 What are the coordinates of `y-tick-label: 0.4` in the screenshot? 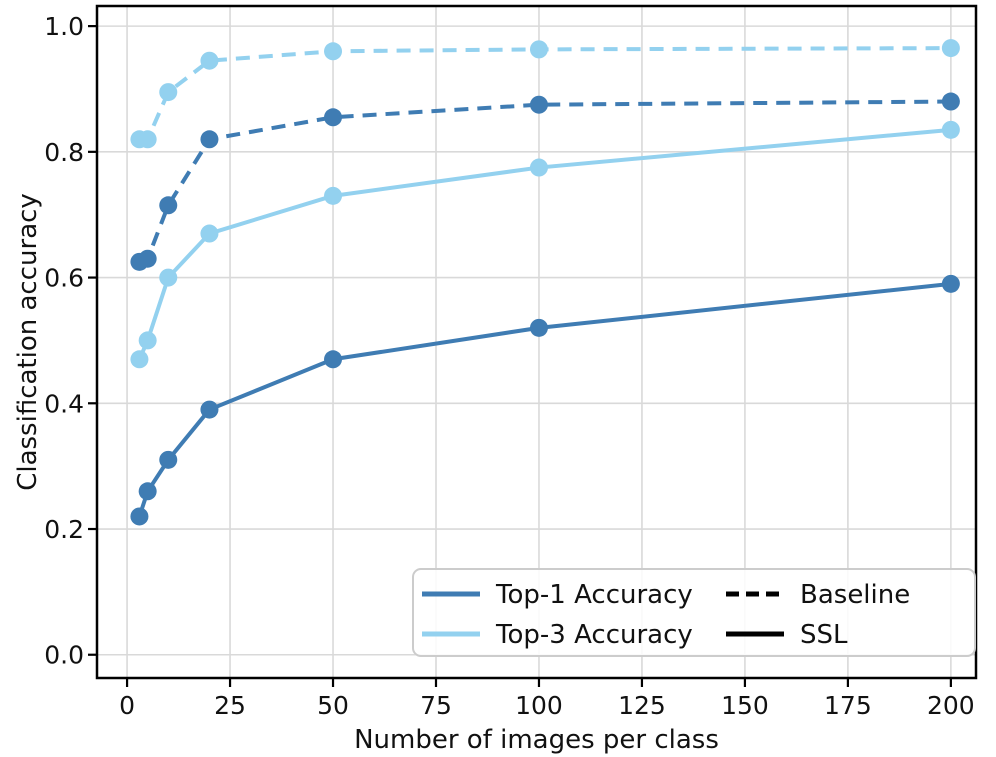 It's located at (64, 403).